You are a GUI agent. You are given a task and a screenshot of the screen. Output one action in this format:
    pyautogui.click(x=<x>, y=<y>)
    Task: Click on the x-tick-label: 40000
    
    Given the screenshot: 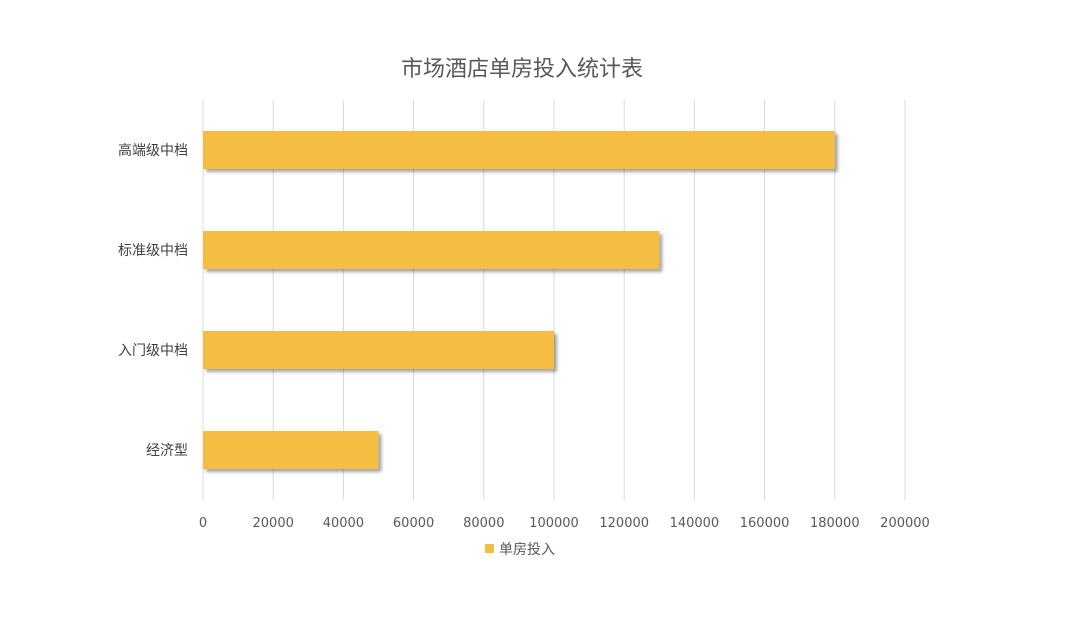 What is the action you would take?
    pyautogui.click(x=343, y=523)
    